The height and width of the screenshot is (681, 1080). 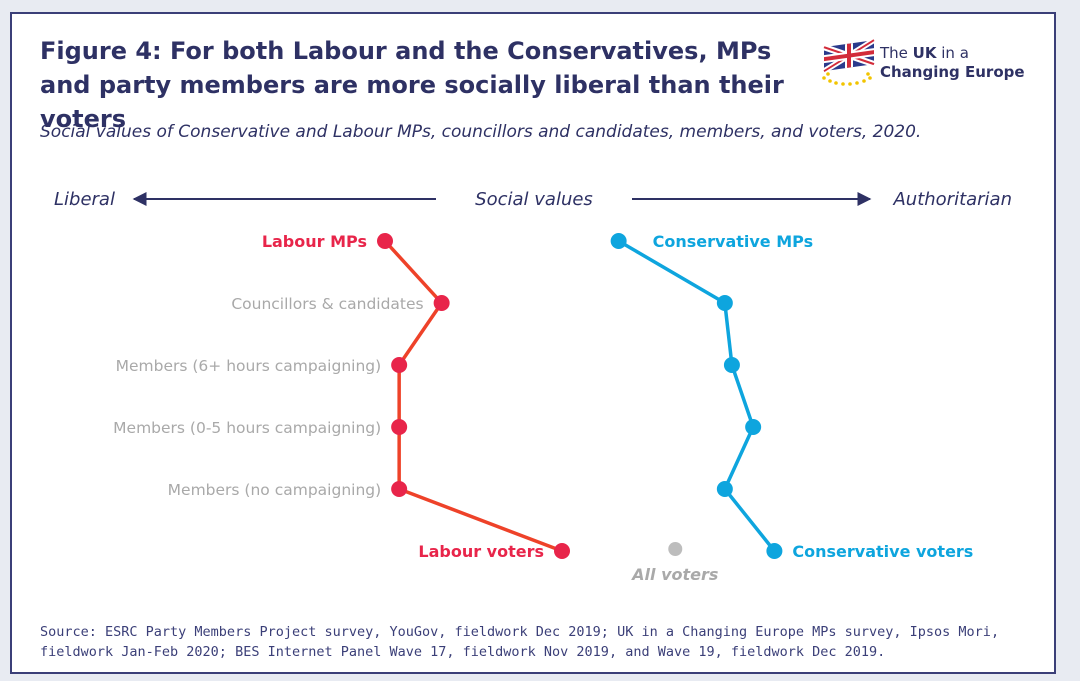 What do you see at coordinates (534, 199) in the screenshot?
I see `axis-title: Social values` at bounding box center [534, 199].